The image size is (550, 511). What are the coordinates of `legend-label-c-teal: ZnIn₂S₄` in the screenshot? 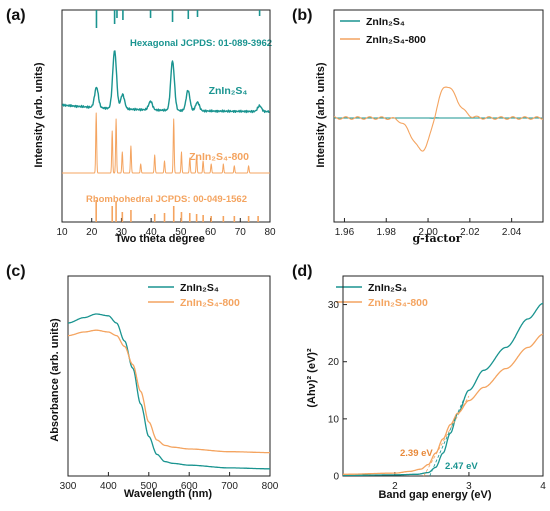 It's located at (199, 288).